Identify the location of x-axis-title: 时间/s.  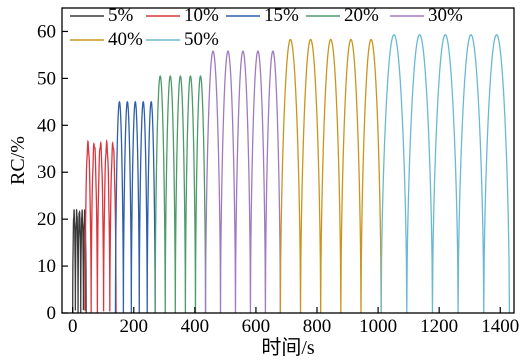
(288, 347).